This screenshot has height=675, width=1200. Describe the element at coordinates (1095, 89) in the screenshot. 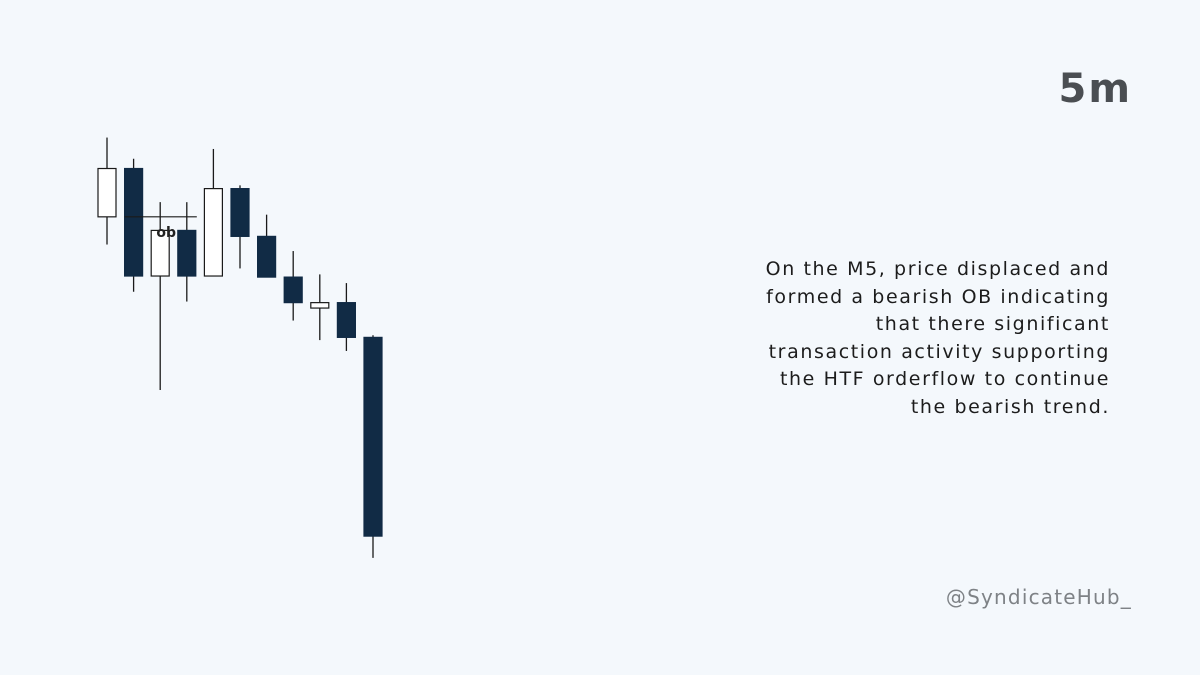

I see `timeframe-label: 5m` at that location.